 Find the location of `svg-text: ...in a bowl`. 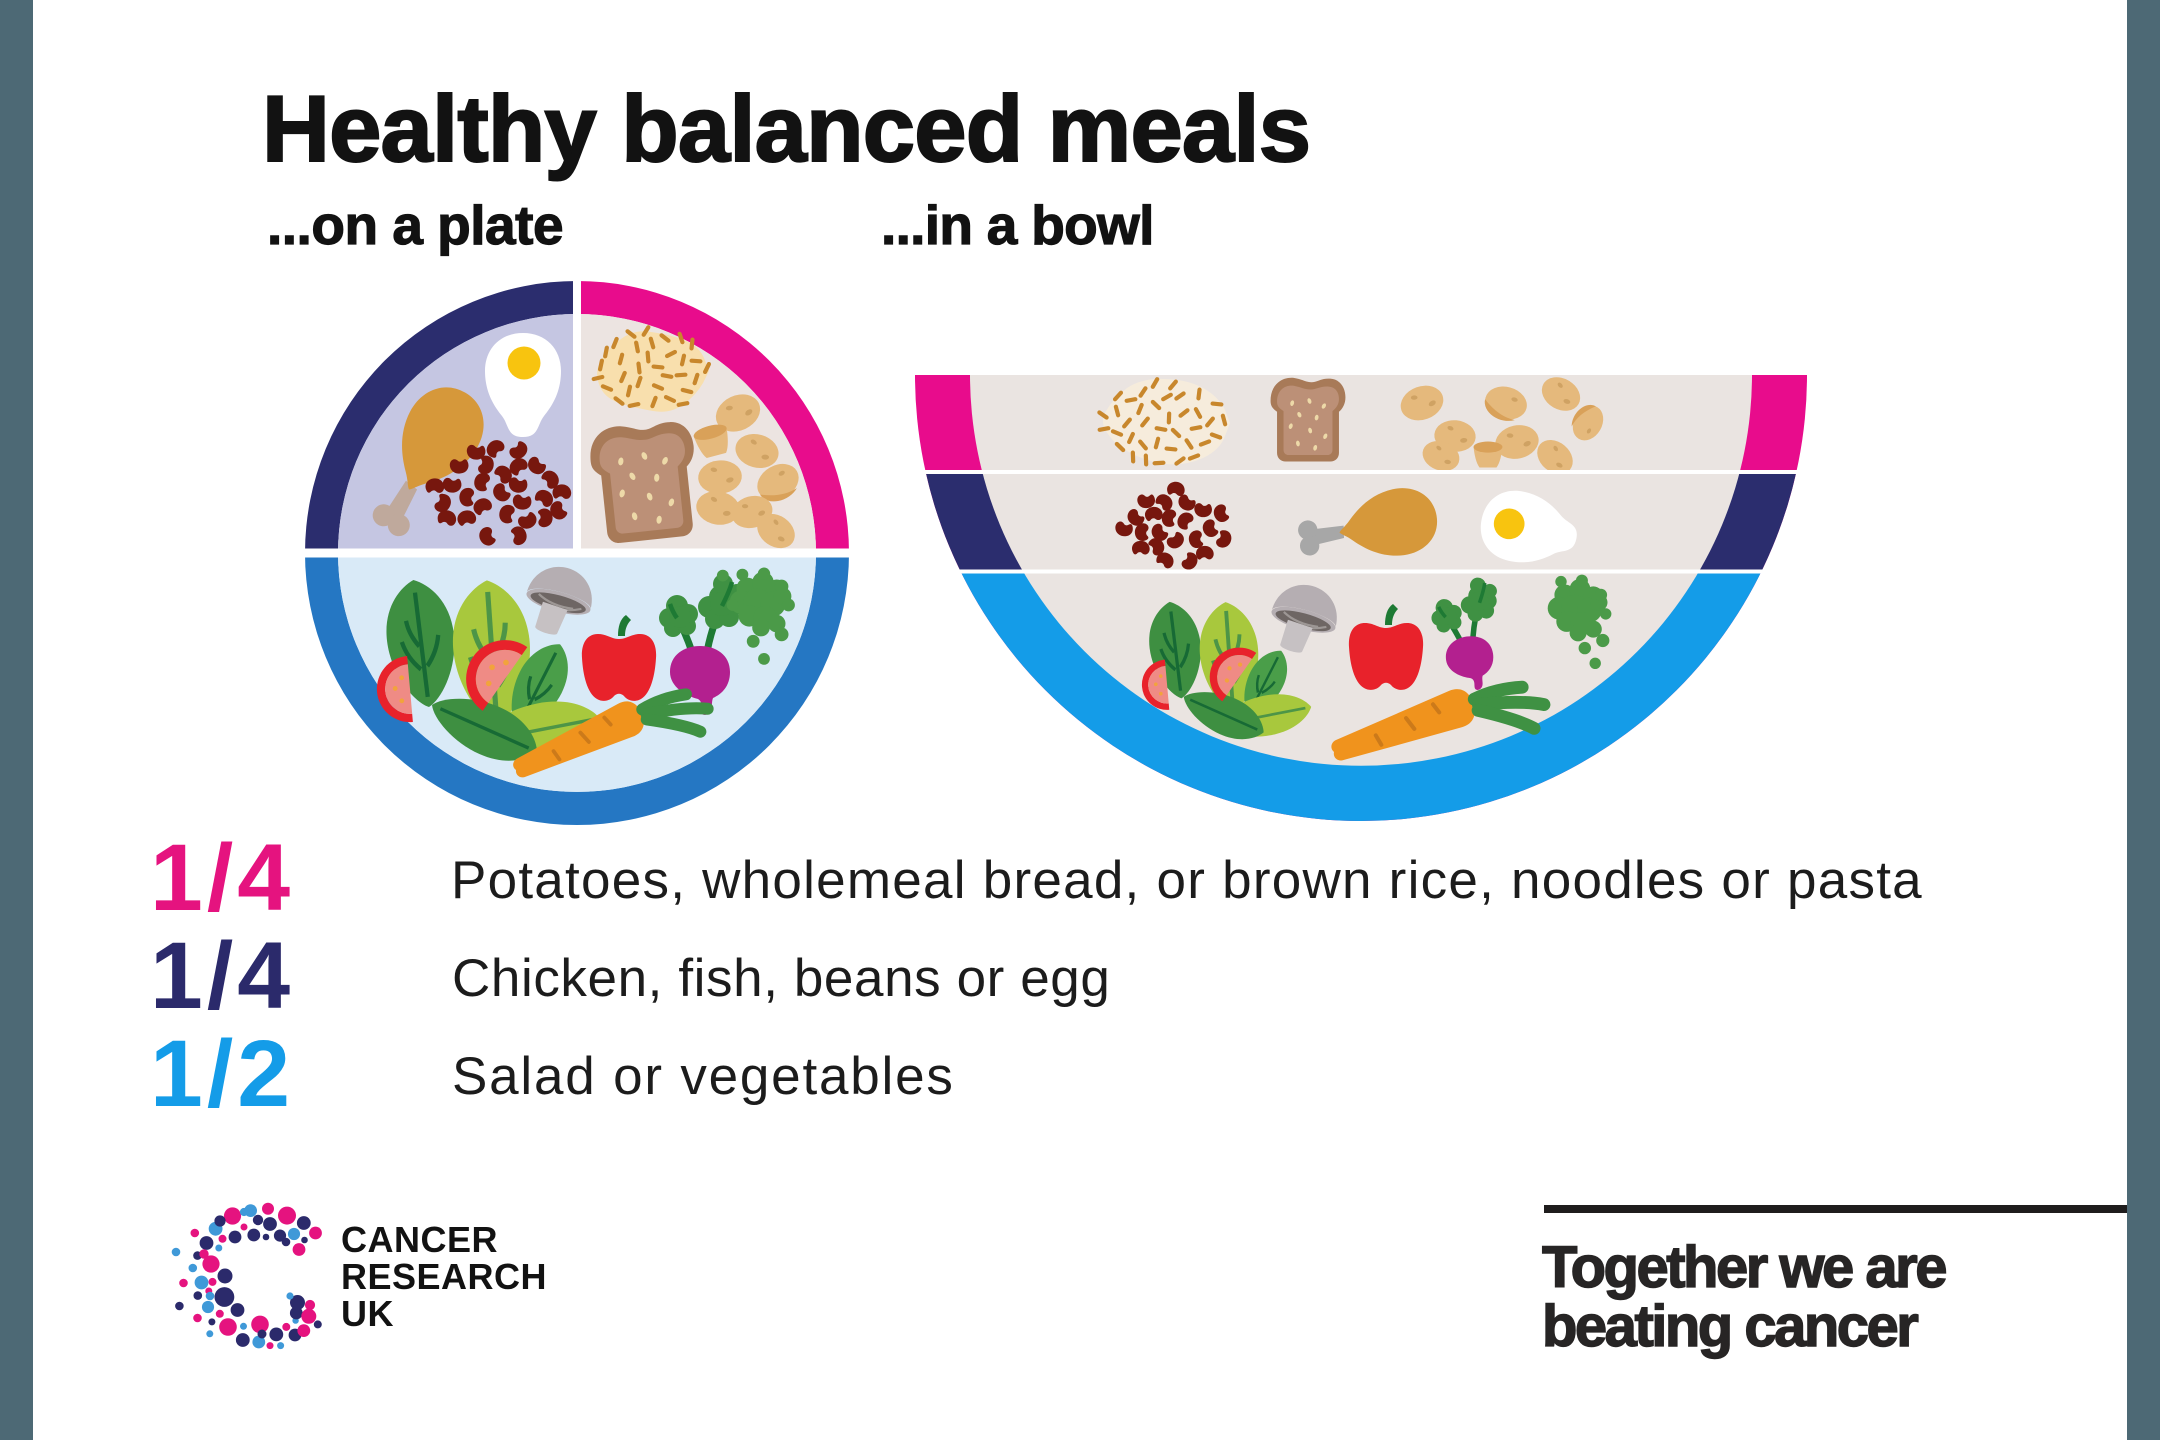

svg-text: ...in a bowl is located at coordinates (1017, 225).